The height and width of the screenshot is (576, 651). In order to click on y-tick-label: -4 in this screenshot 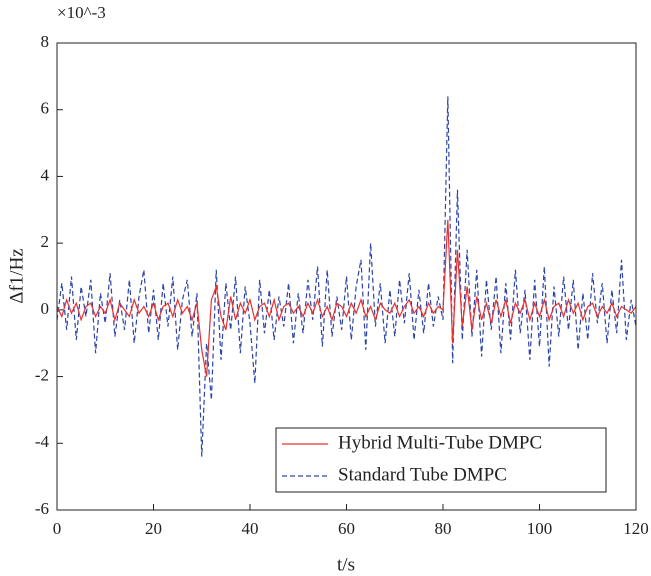, I will do `click(42, 441)`.